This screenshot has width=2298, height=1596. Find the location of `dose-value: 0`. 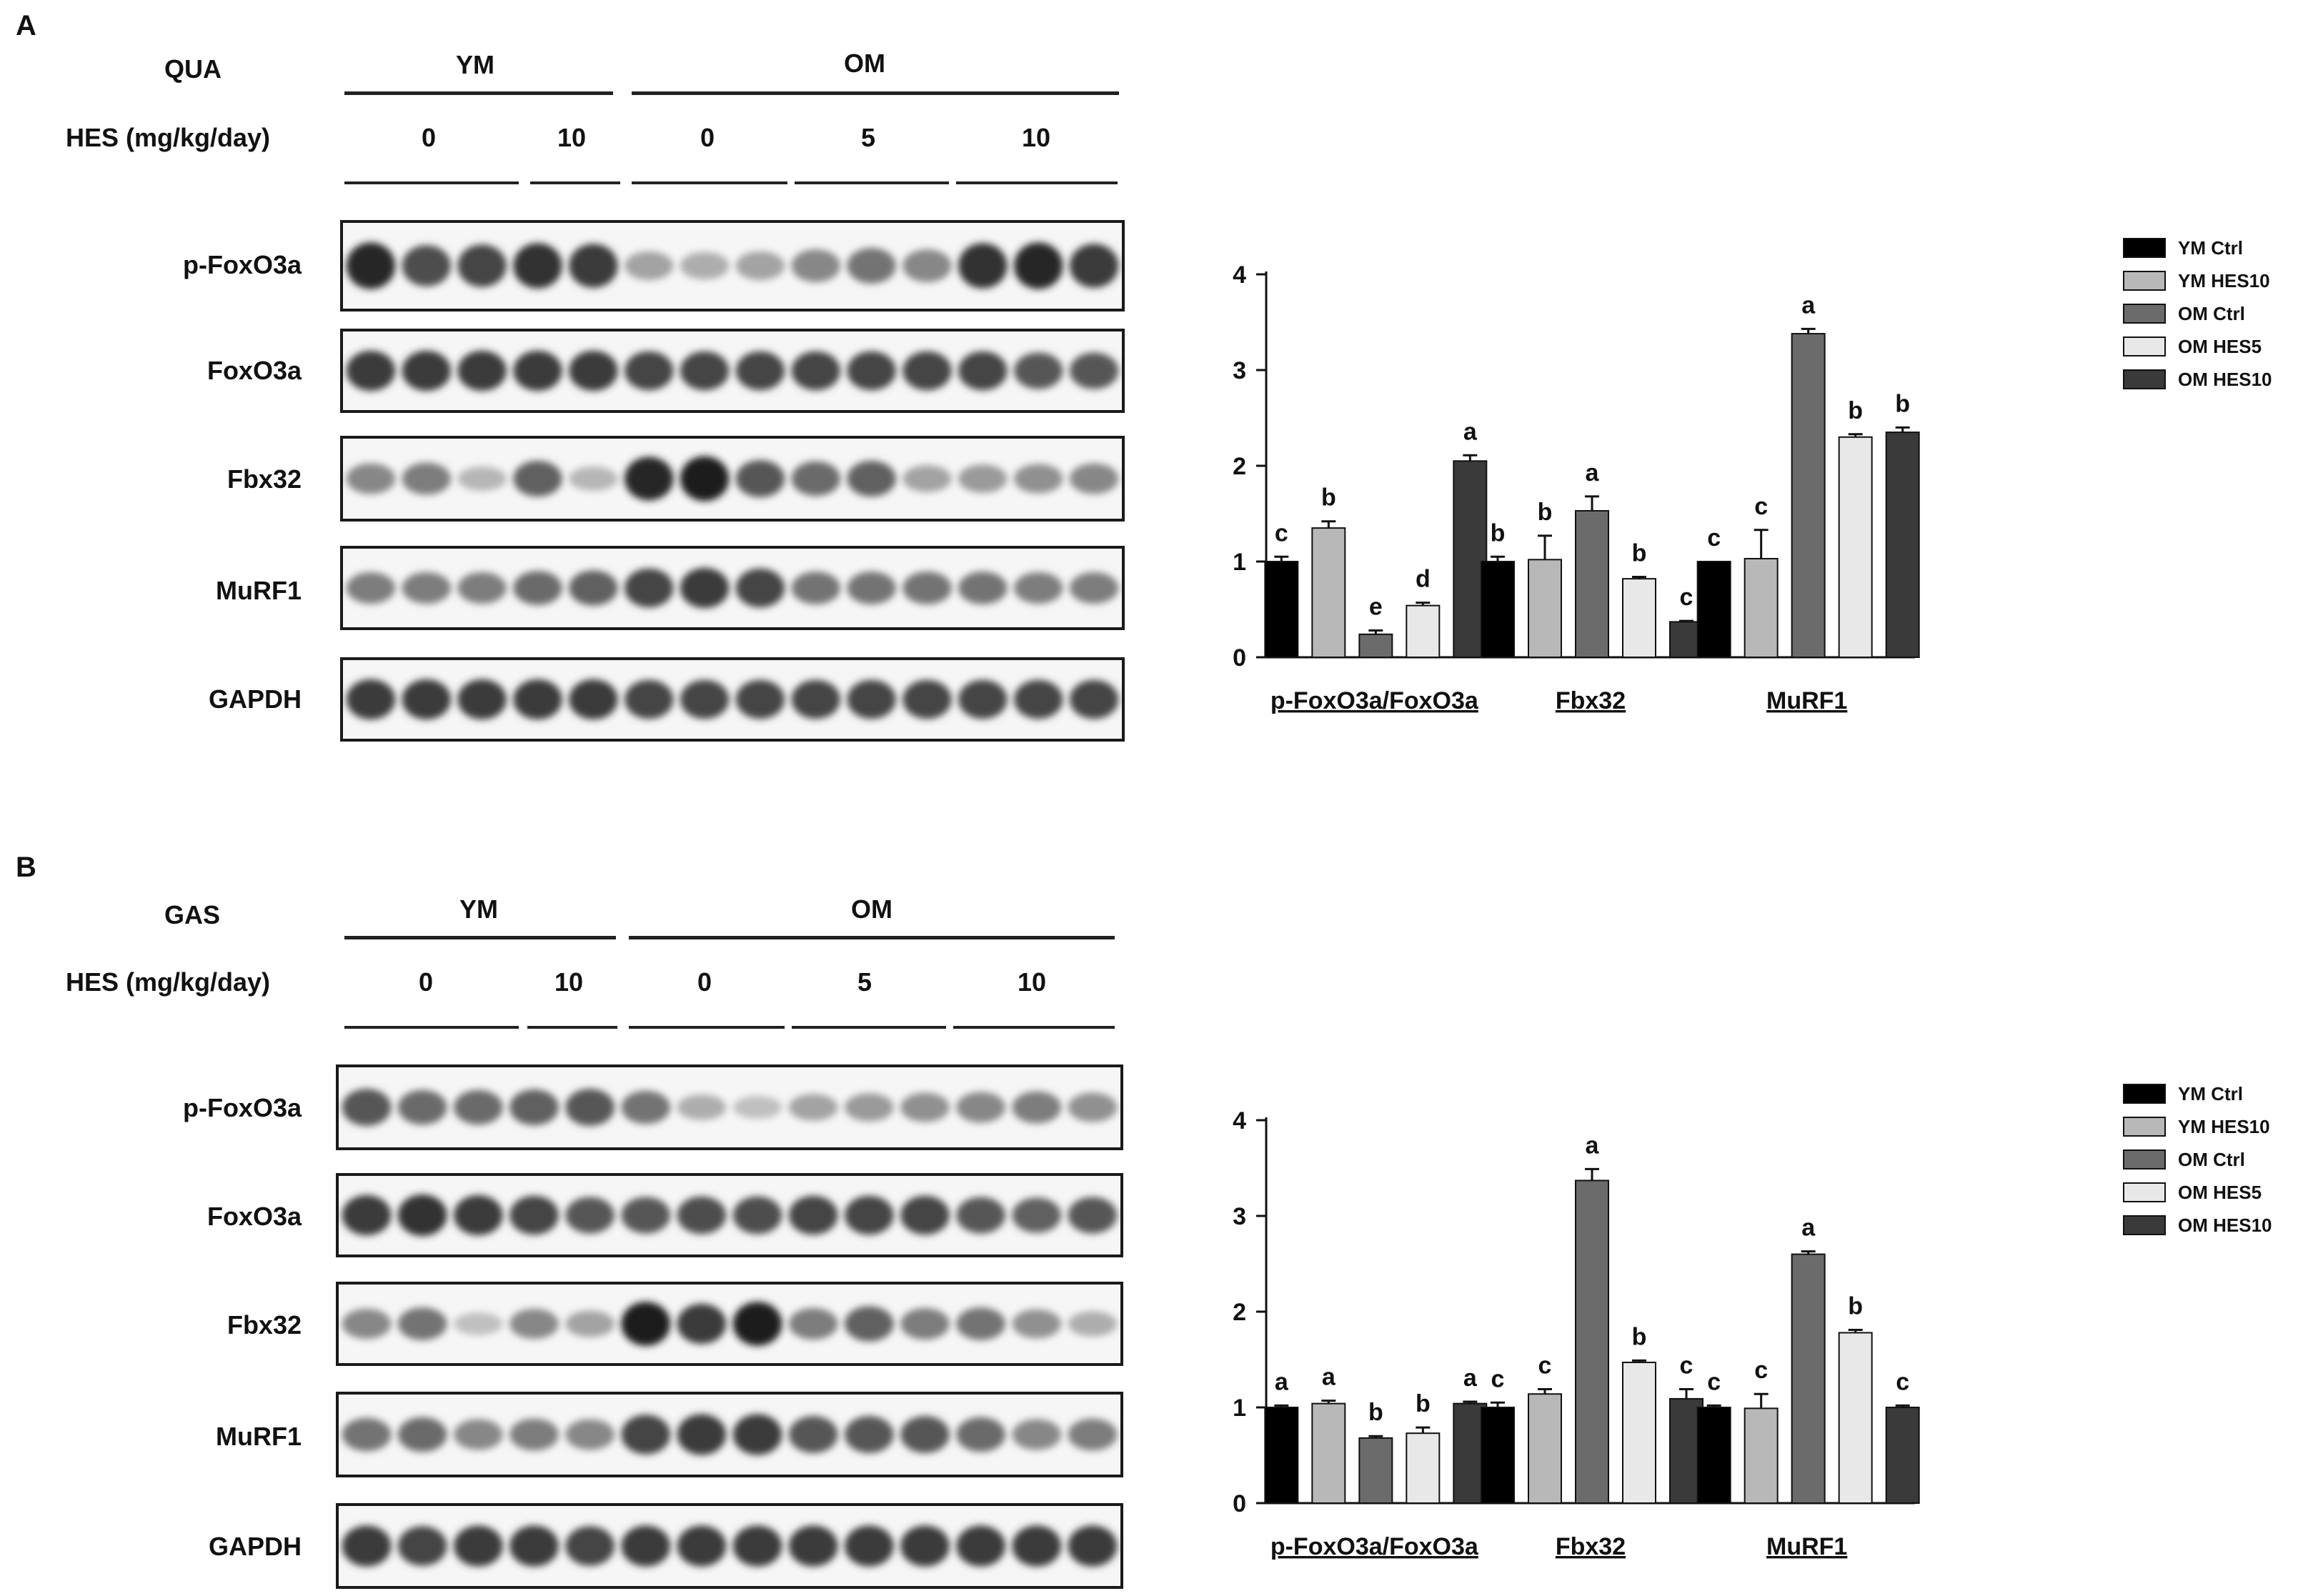

dose-value: 0 is located at coordinates (705, 982).